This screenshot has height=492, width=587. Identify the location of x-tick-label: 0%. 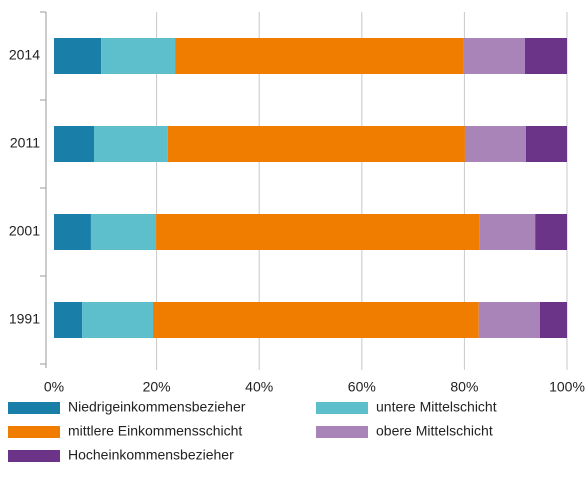
(54, 387).